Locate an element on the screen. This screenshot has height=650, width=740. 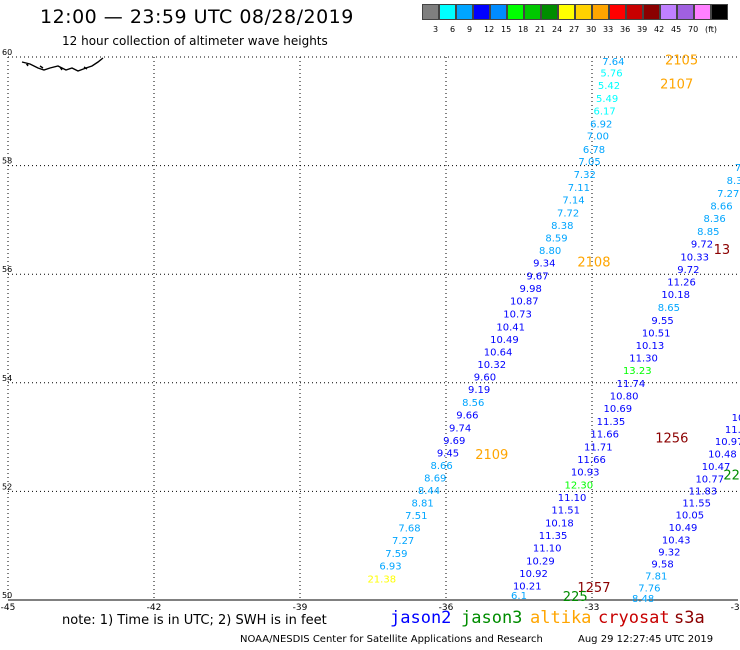
swh-data-label: 10.87 is located at coordinates (524, 302).